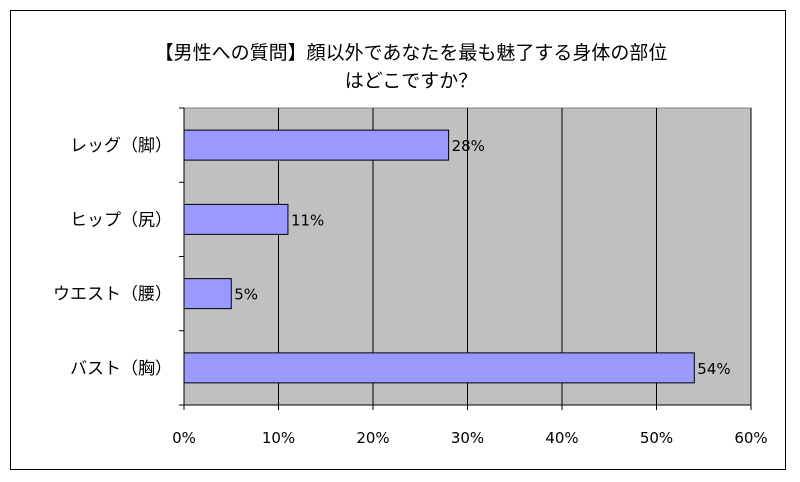 This screenshot has width=800, height=482. Describe the element at coordinates (750, 438) in the screenshot. I see `x-tick-label: 60%` at that location.